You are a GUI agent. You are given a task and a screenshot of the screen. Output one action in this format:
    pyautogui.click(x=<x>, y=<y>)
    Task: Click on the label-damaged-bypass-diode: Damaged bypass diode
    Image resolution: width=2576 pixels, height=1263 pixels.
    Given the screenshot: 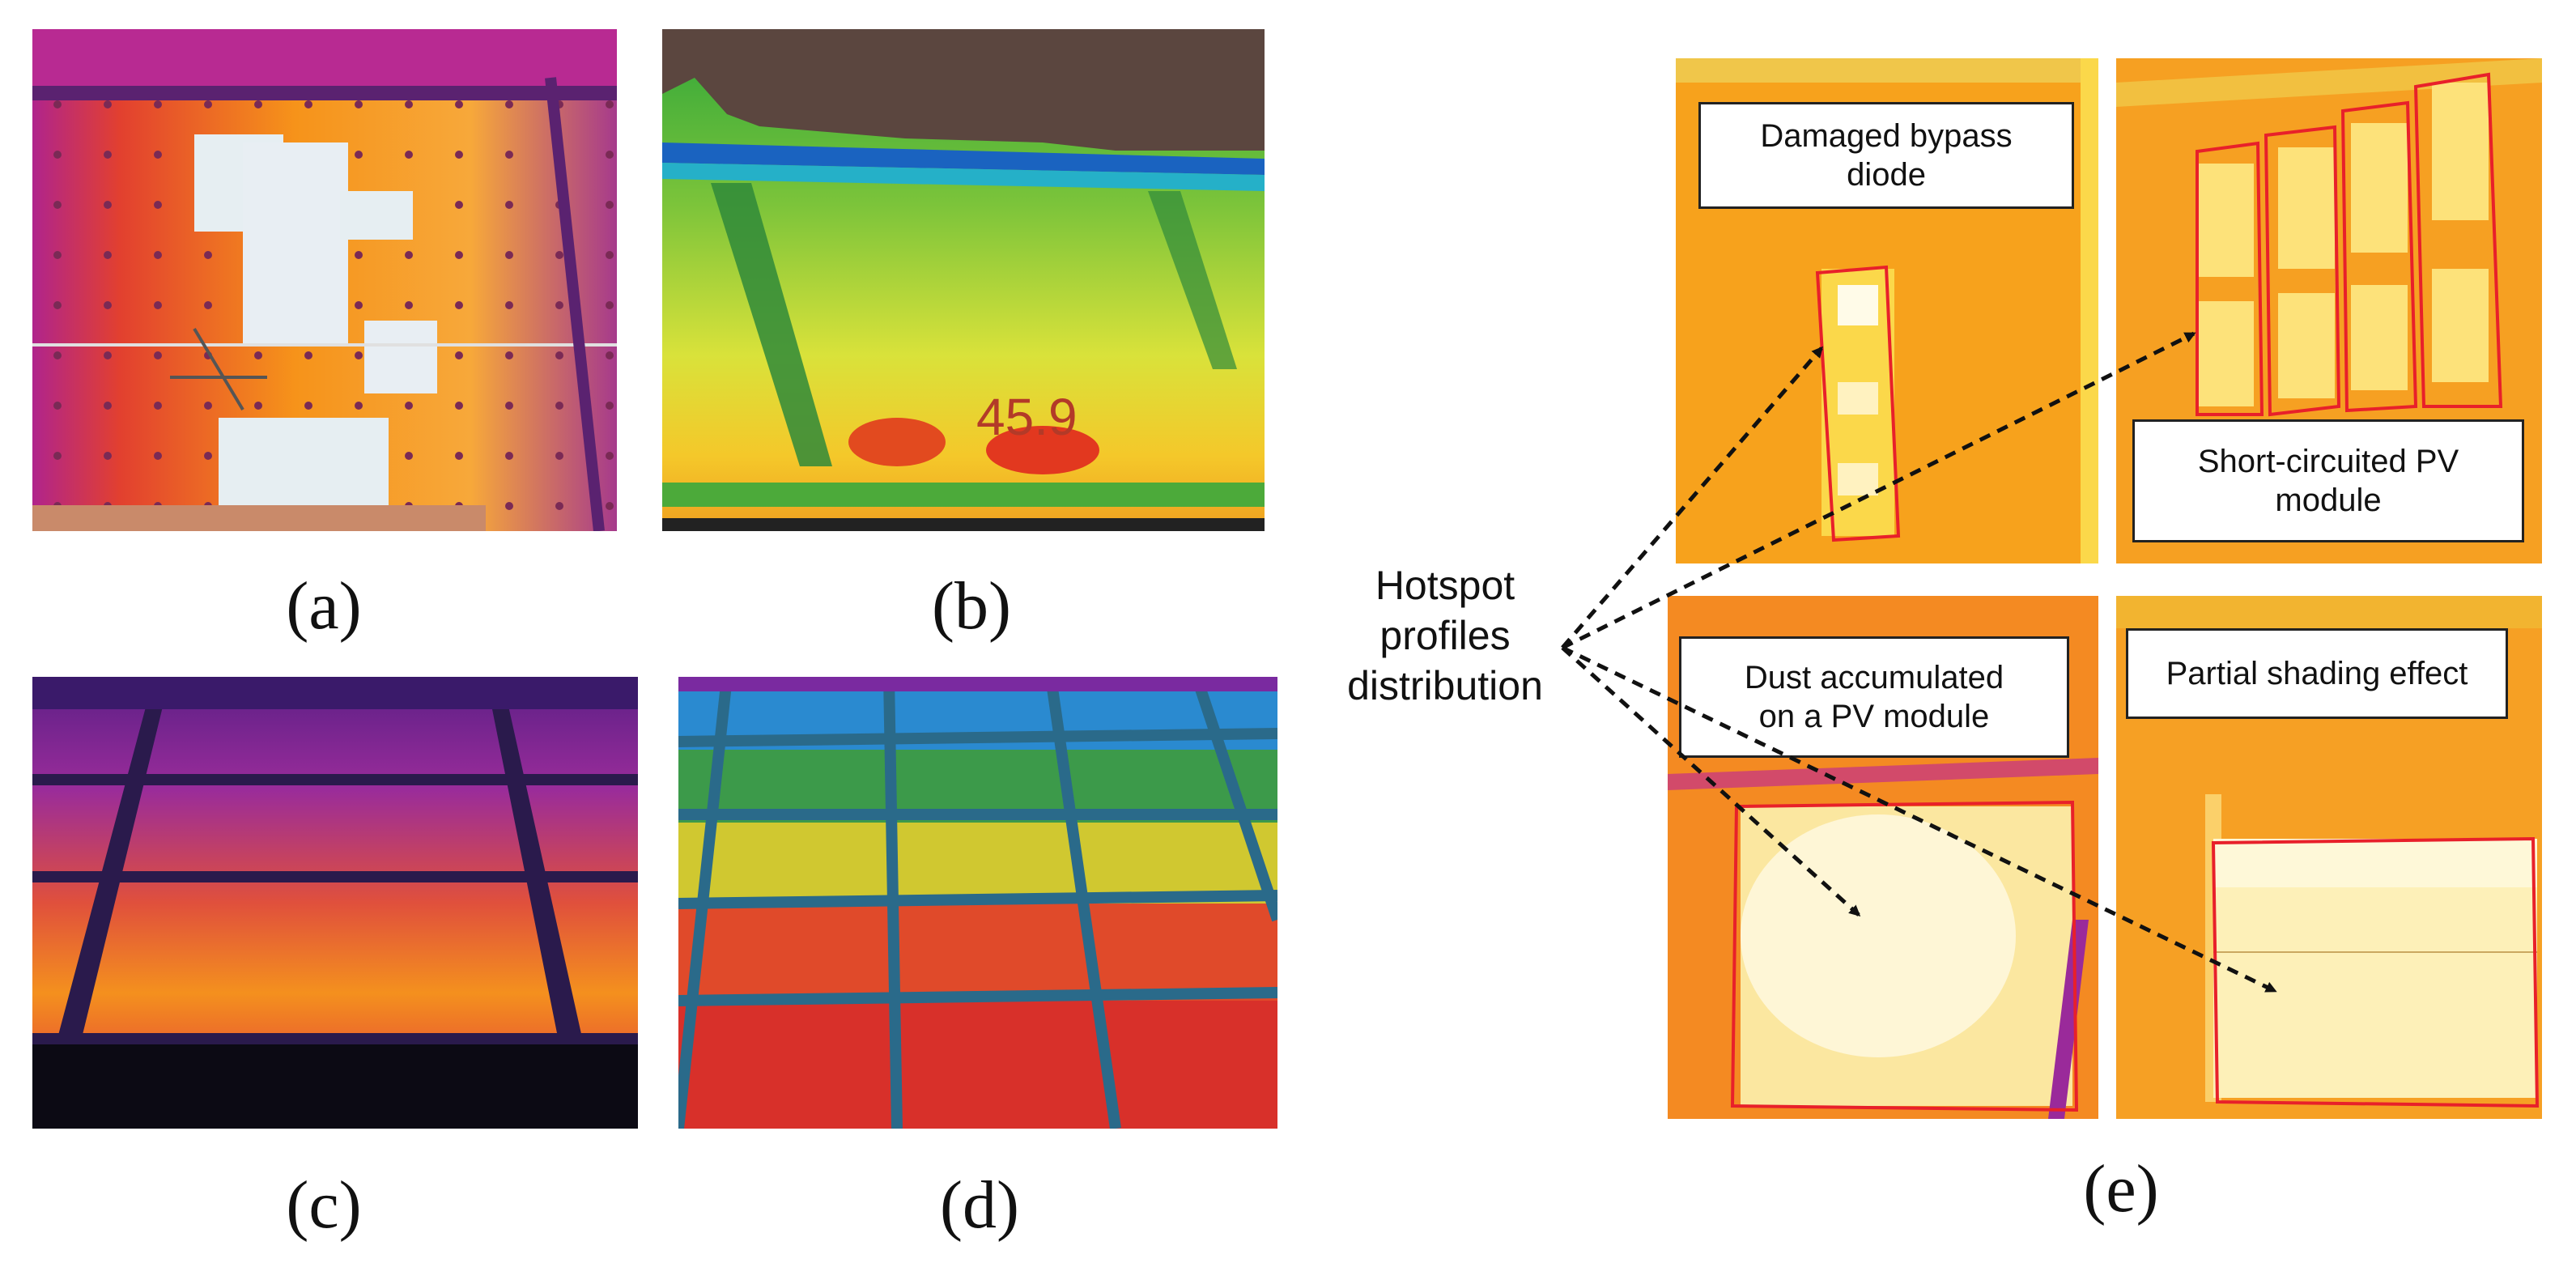 What is the action you would take?
    pyautogui.click(x=1886, y=155)
    